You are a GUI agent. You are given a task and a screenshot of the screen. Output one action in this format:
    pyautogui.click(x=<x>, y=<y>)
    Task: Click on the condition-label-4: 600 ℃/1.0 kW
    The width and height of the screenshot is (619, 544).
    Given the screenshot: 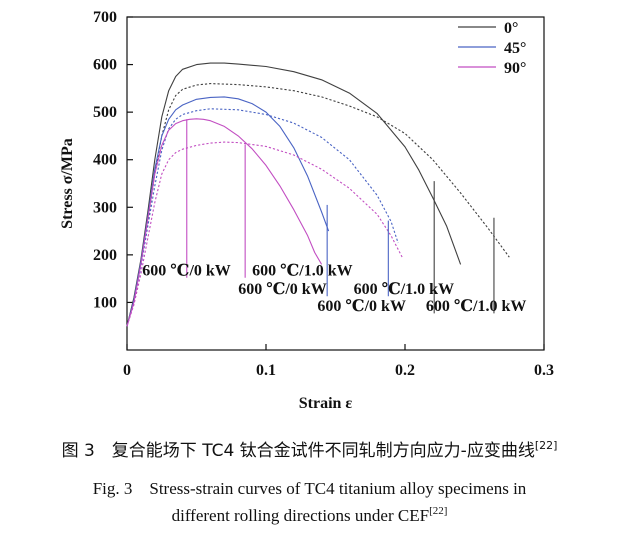 What is the action you would take?
    pyautogui.click(x=404, y=289)
    